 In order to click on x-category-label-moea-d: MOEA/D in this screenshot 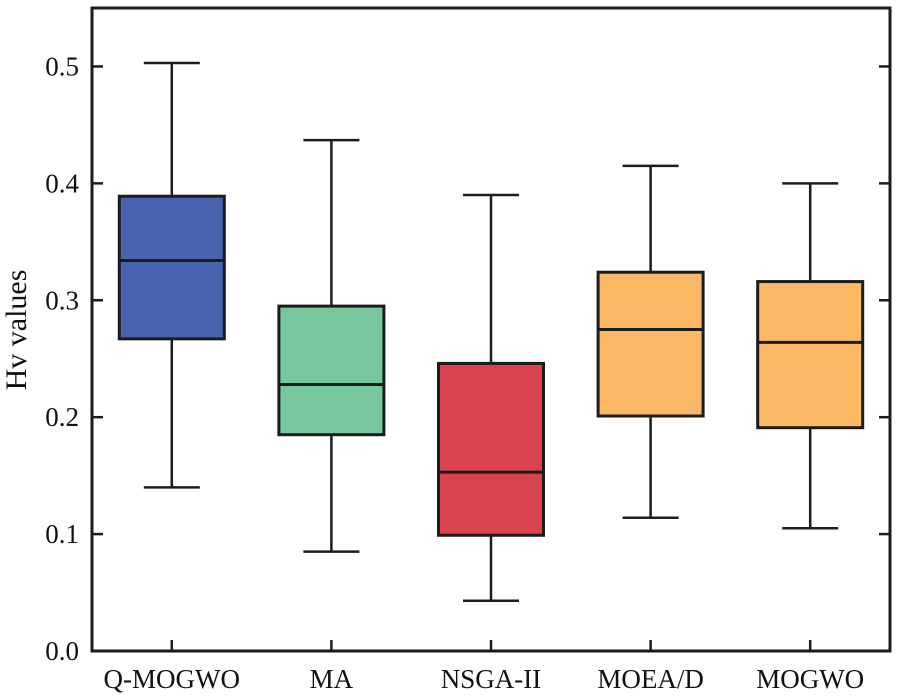, I will do `click(650, 679)`.